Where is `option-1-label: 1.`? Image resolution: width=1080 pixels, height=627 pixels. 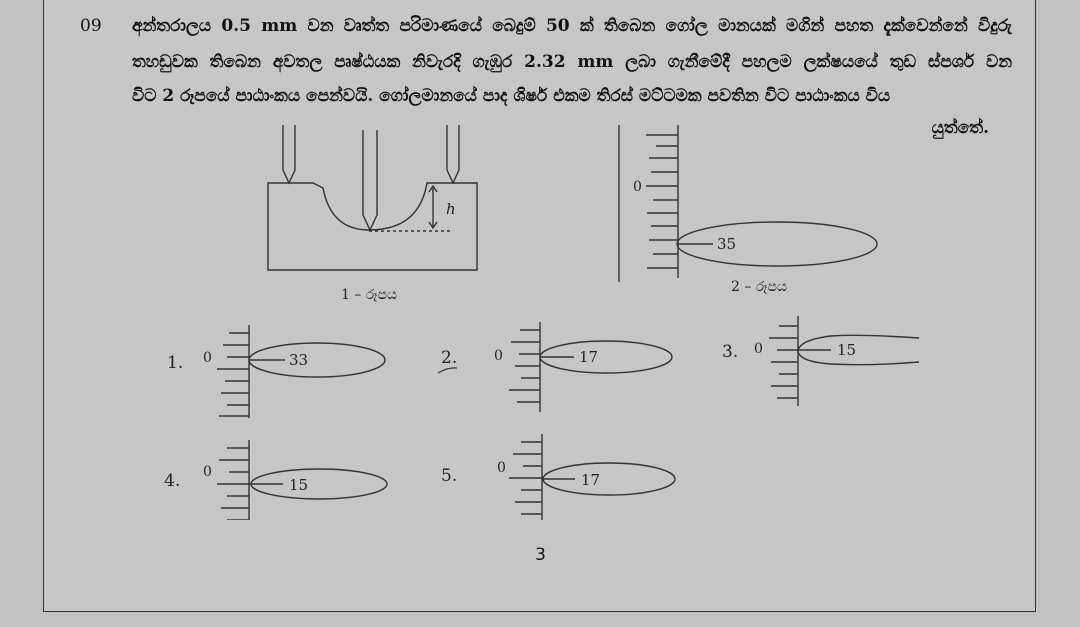 option-1-label: 1. is located at coordinates (175, 363).